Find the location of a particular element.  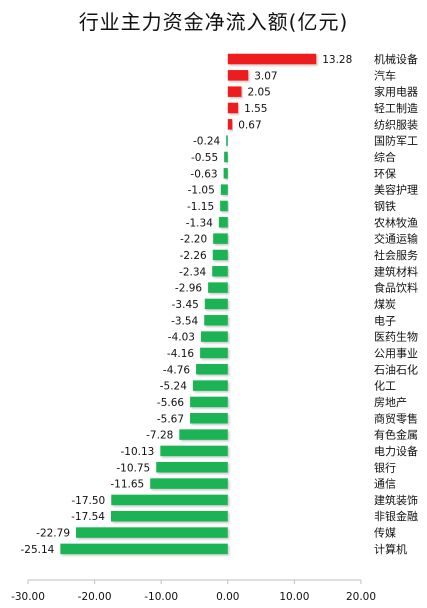

category-label-23: 有色金属 is located at coordinates (396, 435).